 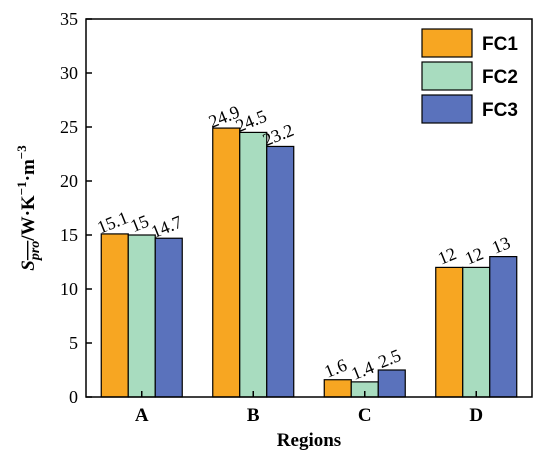 What do you see at coordinates (168, 317) in the screenshot?
I see `bar-fc3-a` at bounding box center [168, 317].